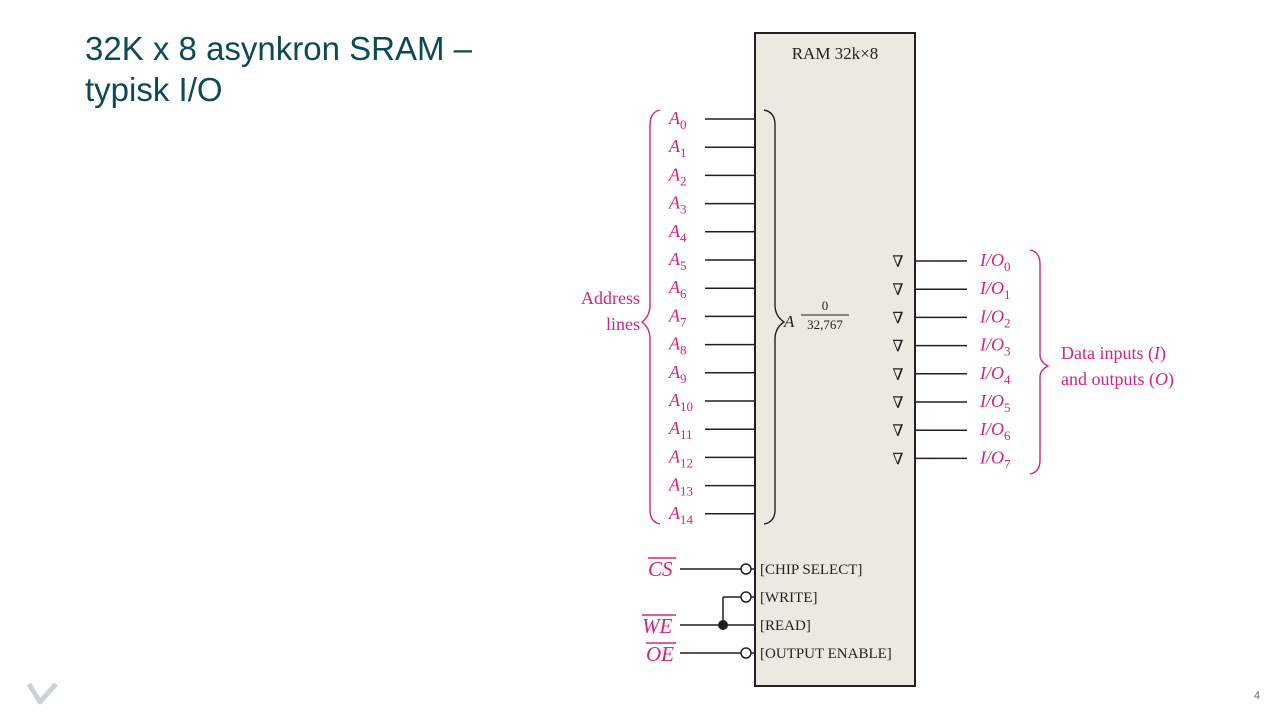 The image size is (1280, 720). I want to click on address-pin-label: A13, so click(680, 487).